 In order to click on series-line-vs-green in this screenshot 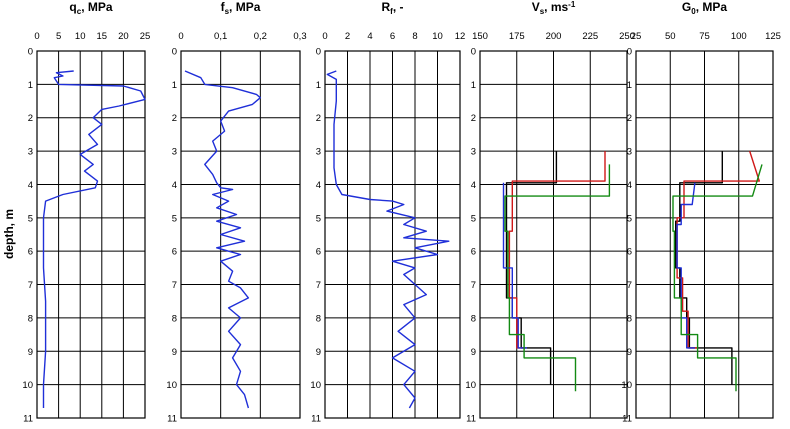, I will do `click(557, 278)`.